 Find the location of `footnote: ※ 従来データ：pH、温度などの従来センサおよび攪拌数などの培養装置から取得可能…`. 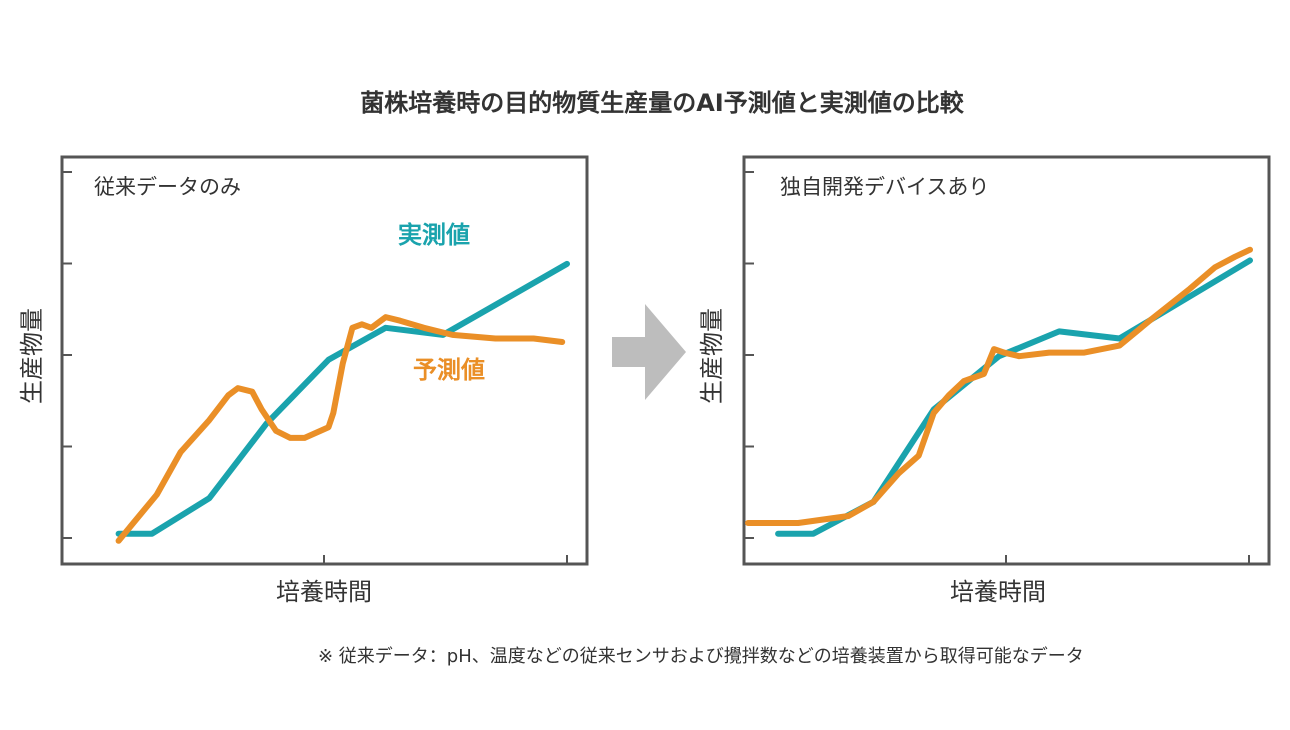

footnote: ※ 従来データ：pH、温度などの従来センサおよび攪拌数などの培養装置から取得可能… is located at coordinates (701, 656).